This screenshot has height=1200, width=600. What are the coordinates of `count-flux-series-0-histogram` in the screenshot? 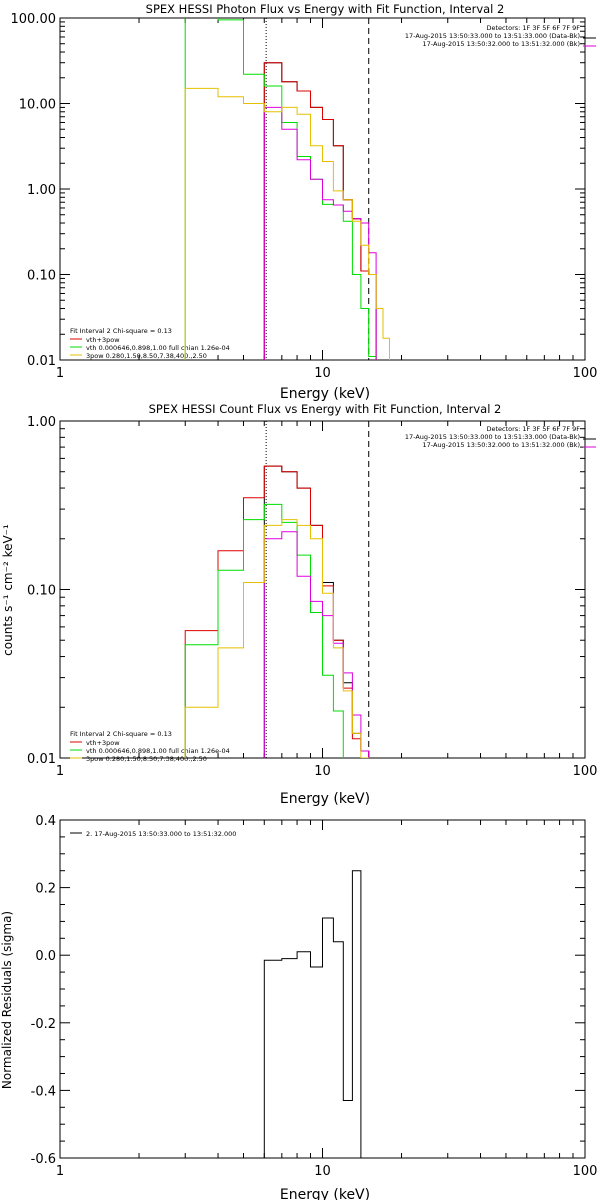 It's located at (316, 611).